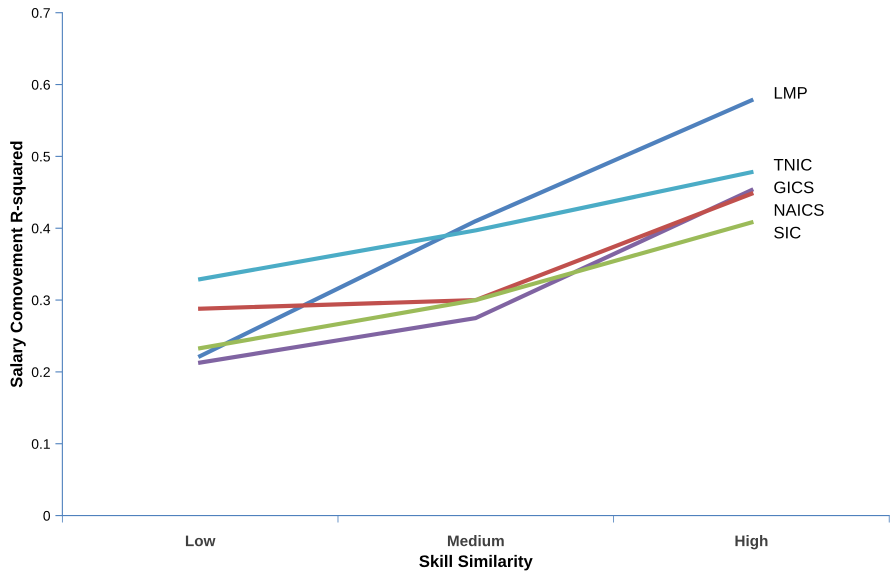 This screenshot has width=891, height=578. I want to click on series-label: LMP, so click(790, 93).